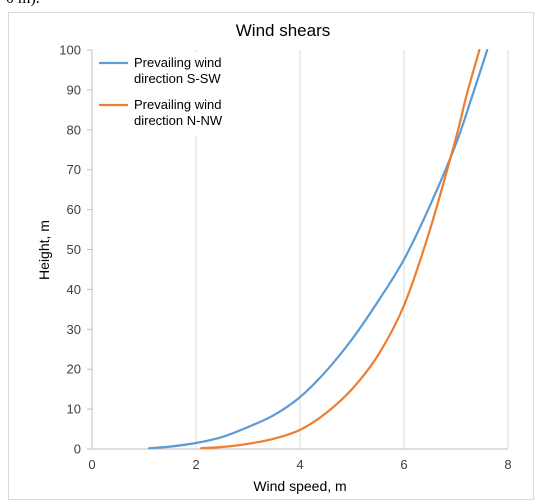  Describe the element at coordinates (403, 464) in the screenshot. I see `x-tick-label: 6` at that location.